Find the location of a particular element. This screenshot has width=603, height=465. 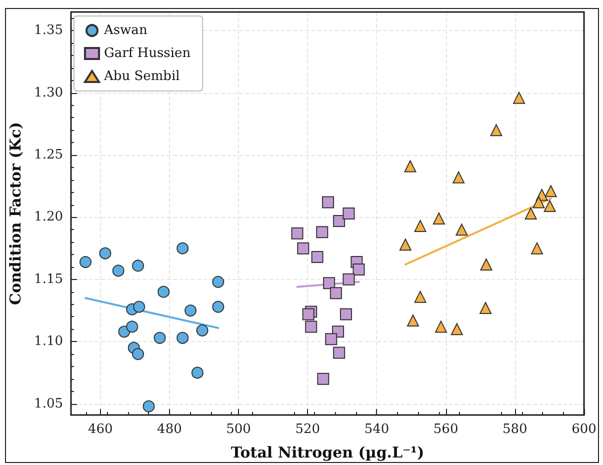

y-tick-label: 1.25 is located at coordinates (48, 155).